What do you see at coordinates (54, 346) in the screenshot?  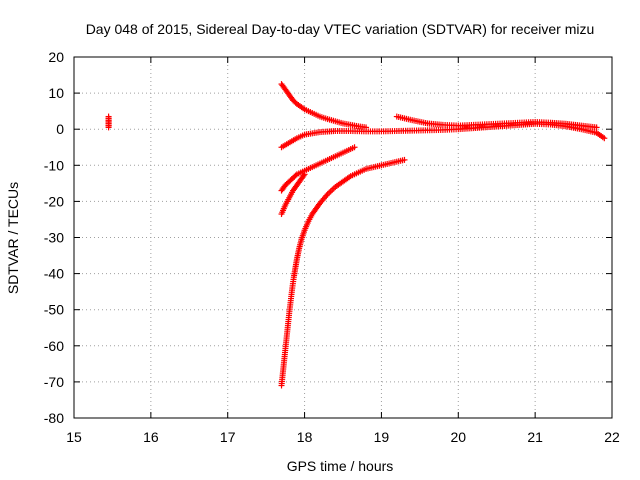 I see `y-tick-label: -60` at bounding box center [54, 346].